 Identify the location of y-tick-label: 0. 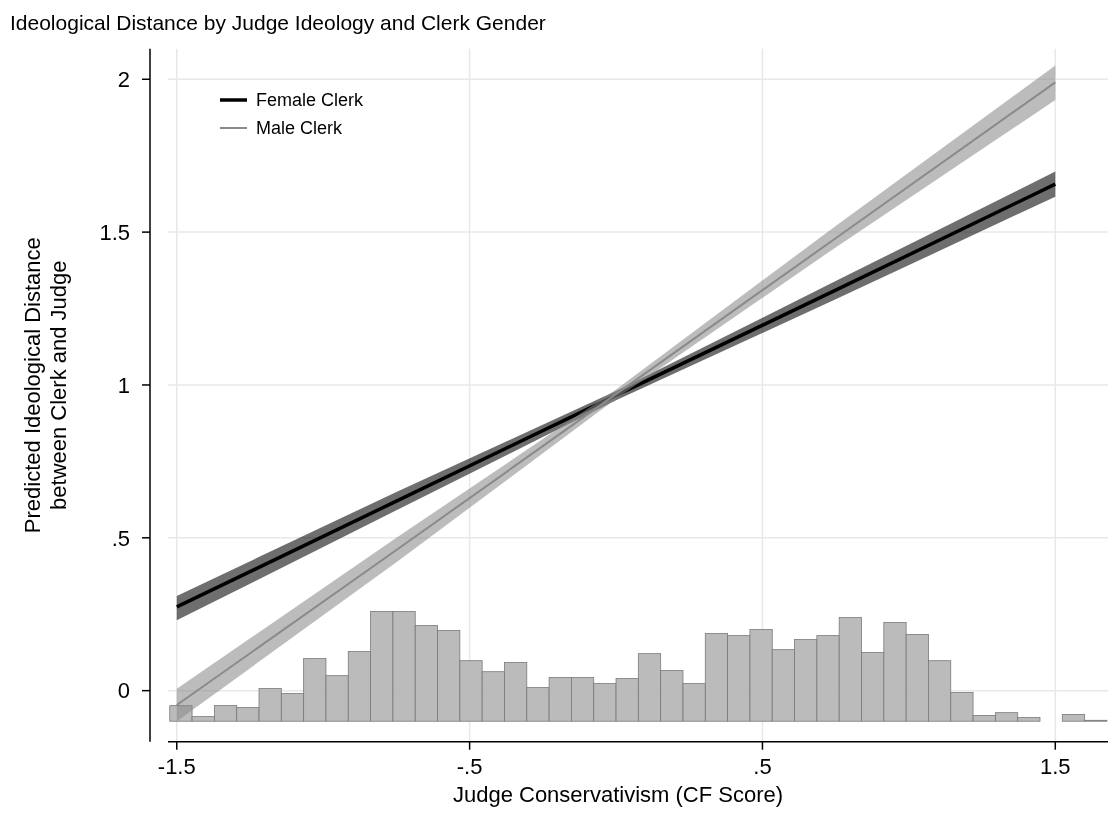
(123, 691).